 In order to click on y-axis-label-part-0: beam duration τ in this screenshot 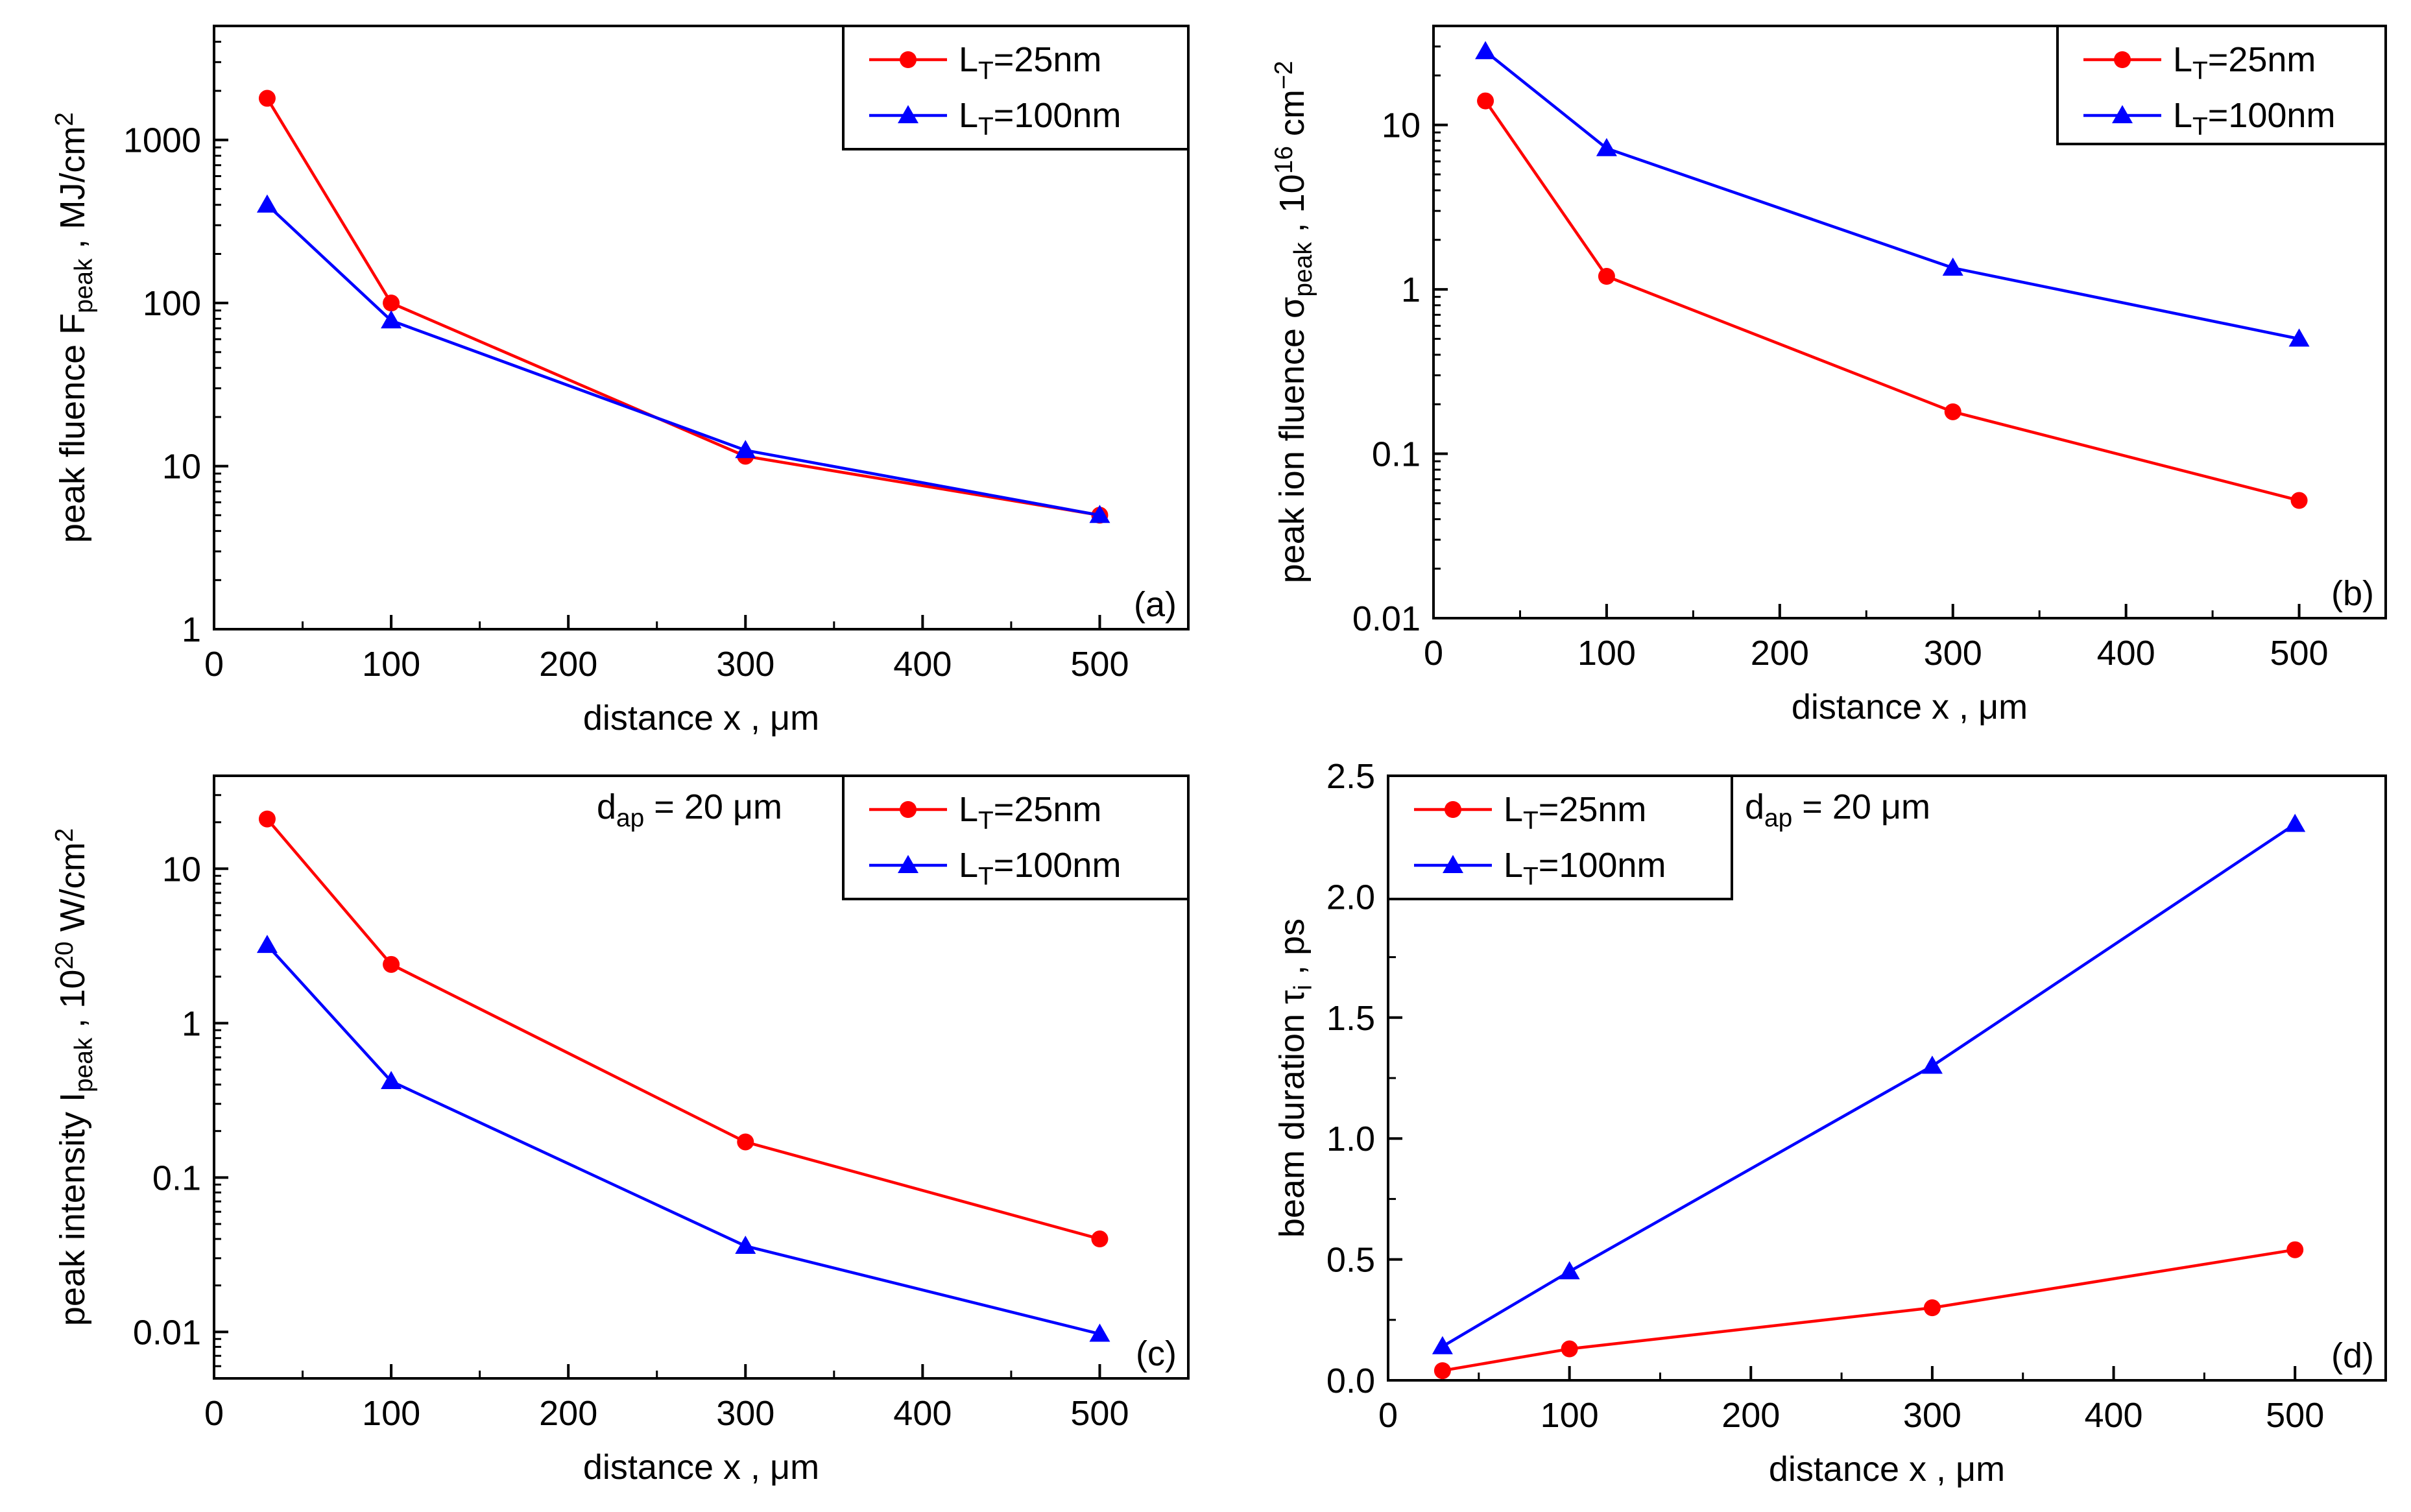, I will do `click(1292, 1114)`.